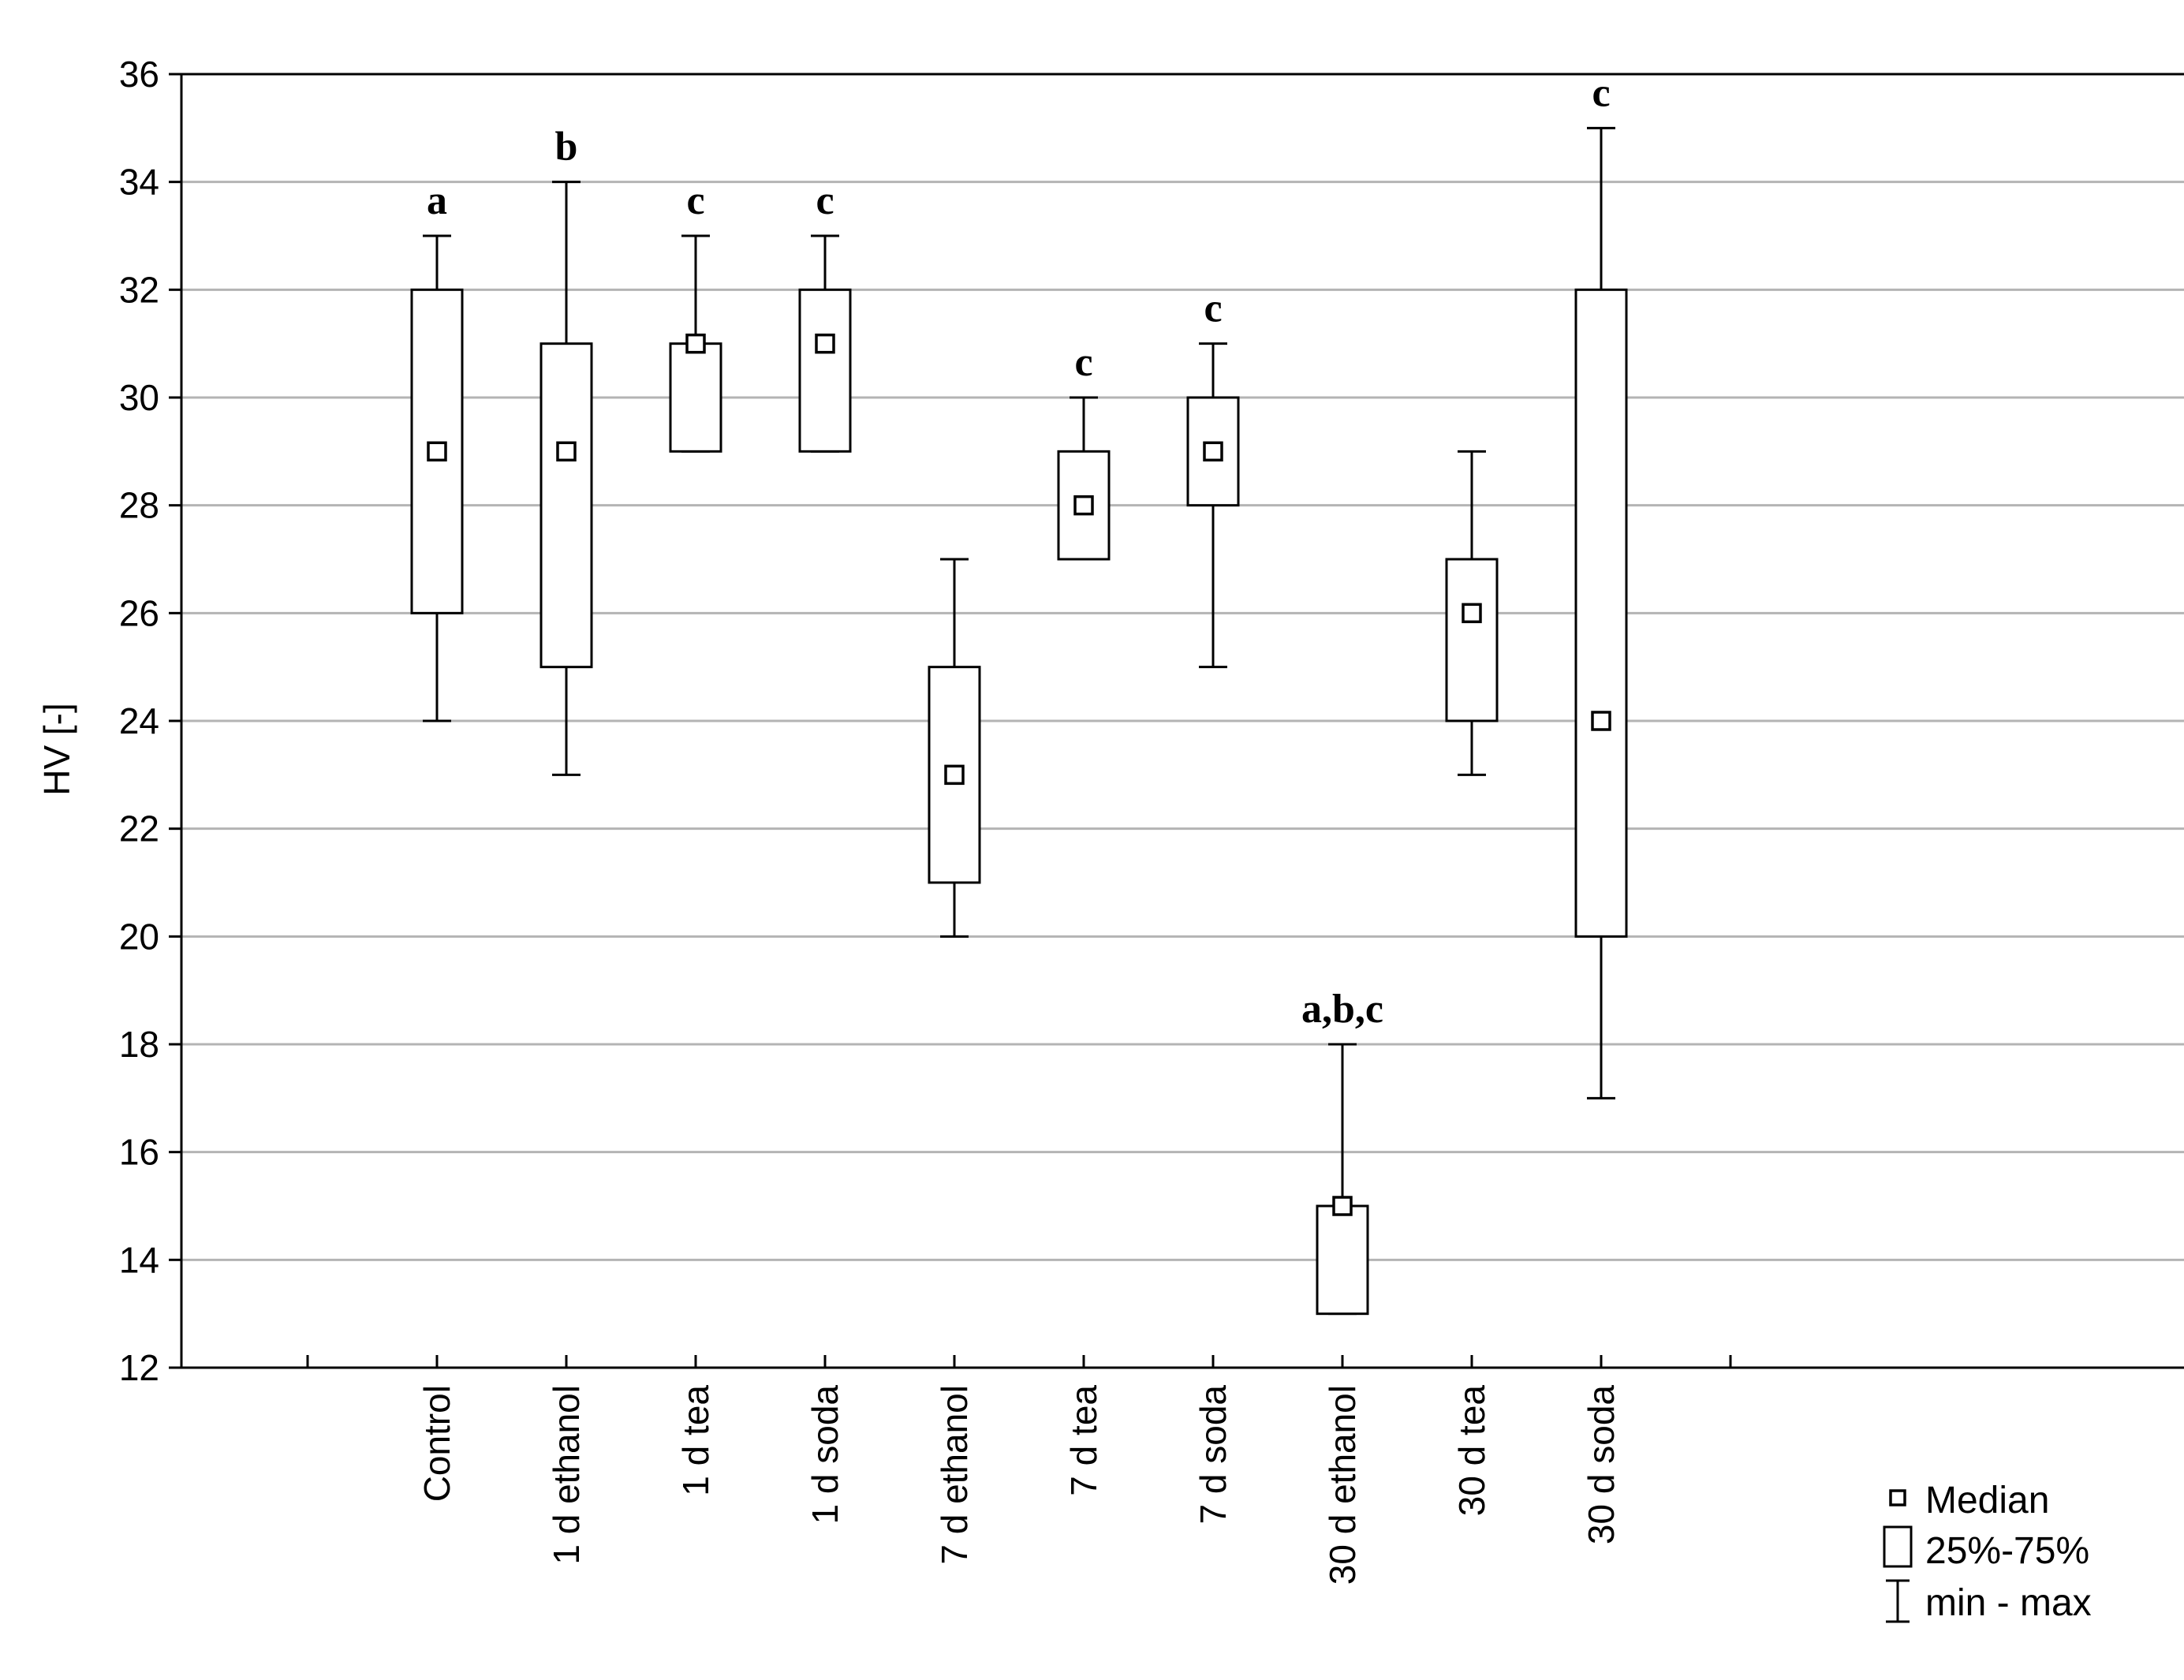 The image size is (2184, 1680). I want to click on y-tick-label: 32, so click(139, 289).